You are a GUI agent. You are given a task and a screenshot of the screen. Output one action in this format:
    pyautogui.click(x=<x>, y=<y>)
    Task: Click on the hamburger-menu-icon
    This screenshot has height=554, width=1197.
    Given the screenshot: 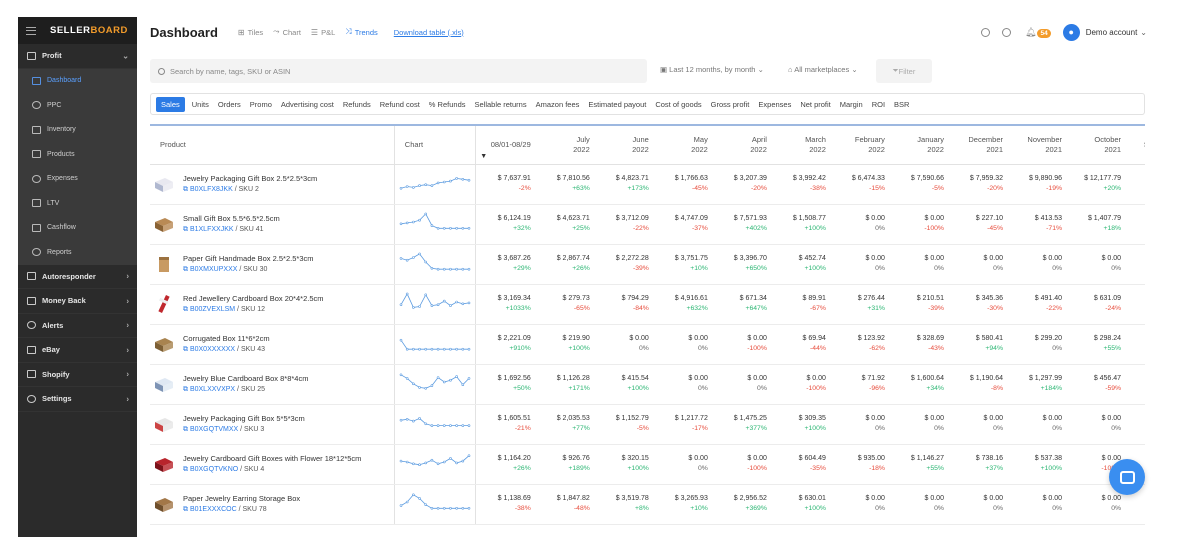 What is the action you would take?
    pyautogui.click(x=31, y=30)
    